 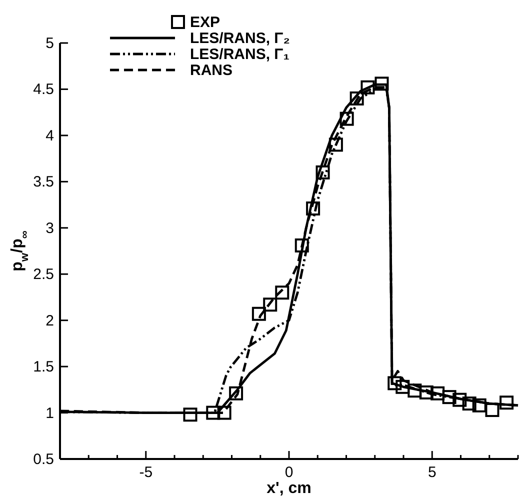 What do you see at coordinates (289, 472) in the screenshot?
I see `x-tick-label: 0` at bounding box center [289, 472].